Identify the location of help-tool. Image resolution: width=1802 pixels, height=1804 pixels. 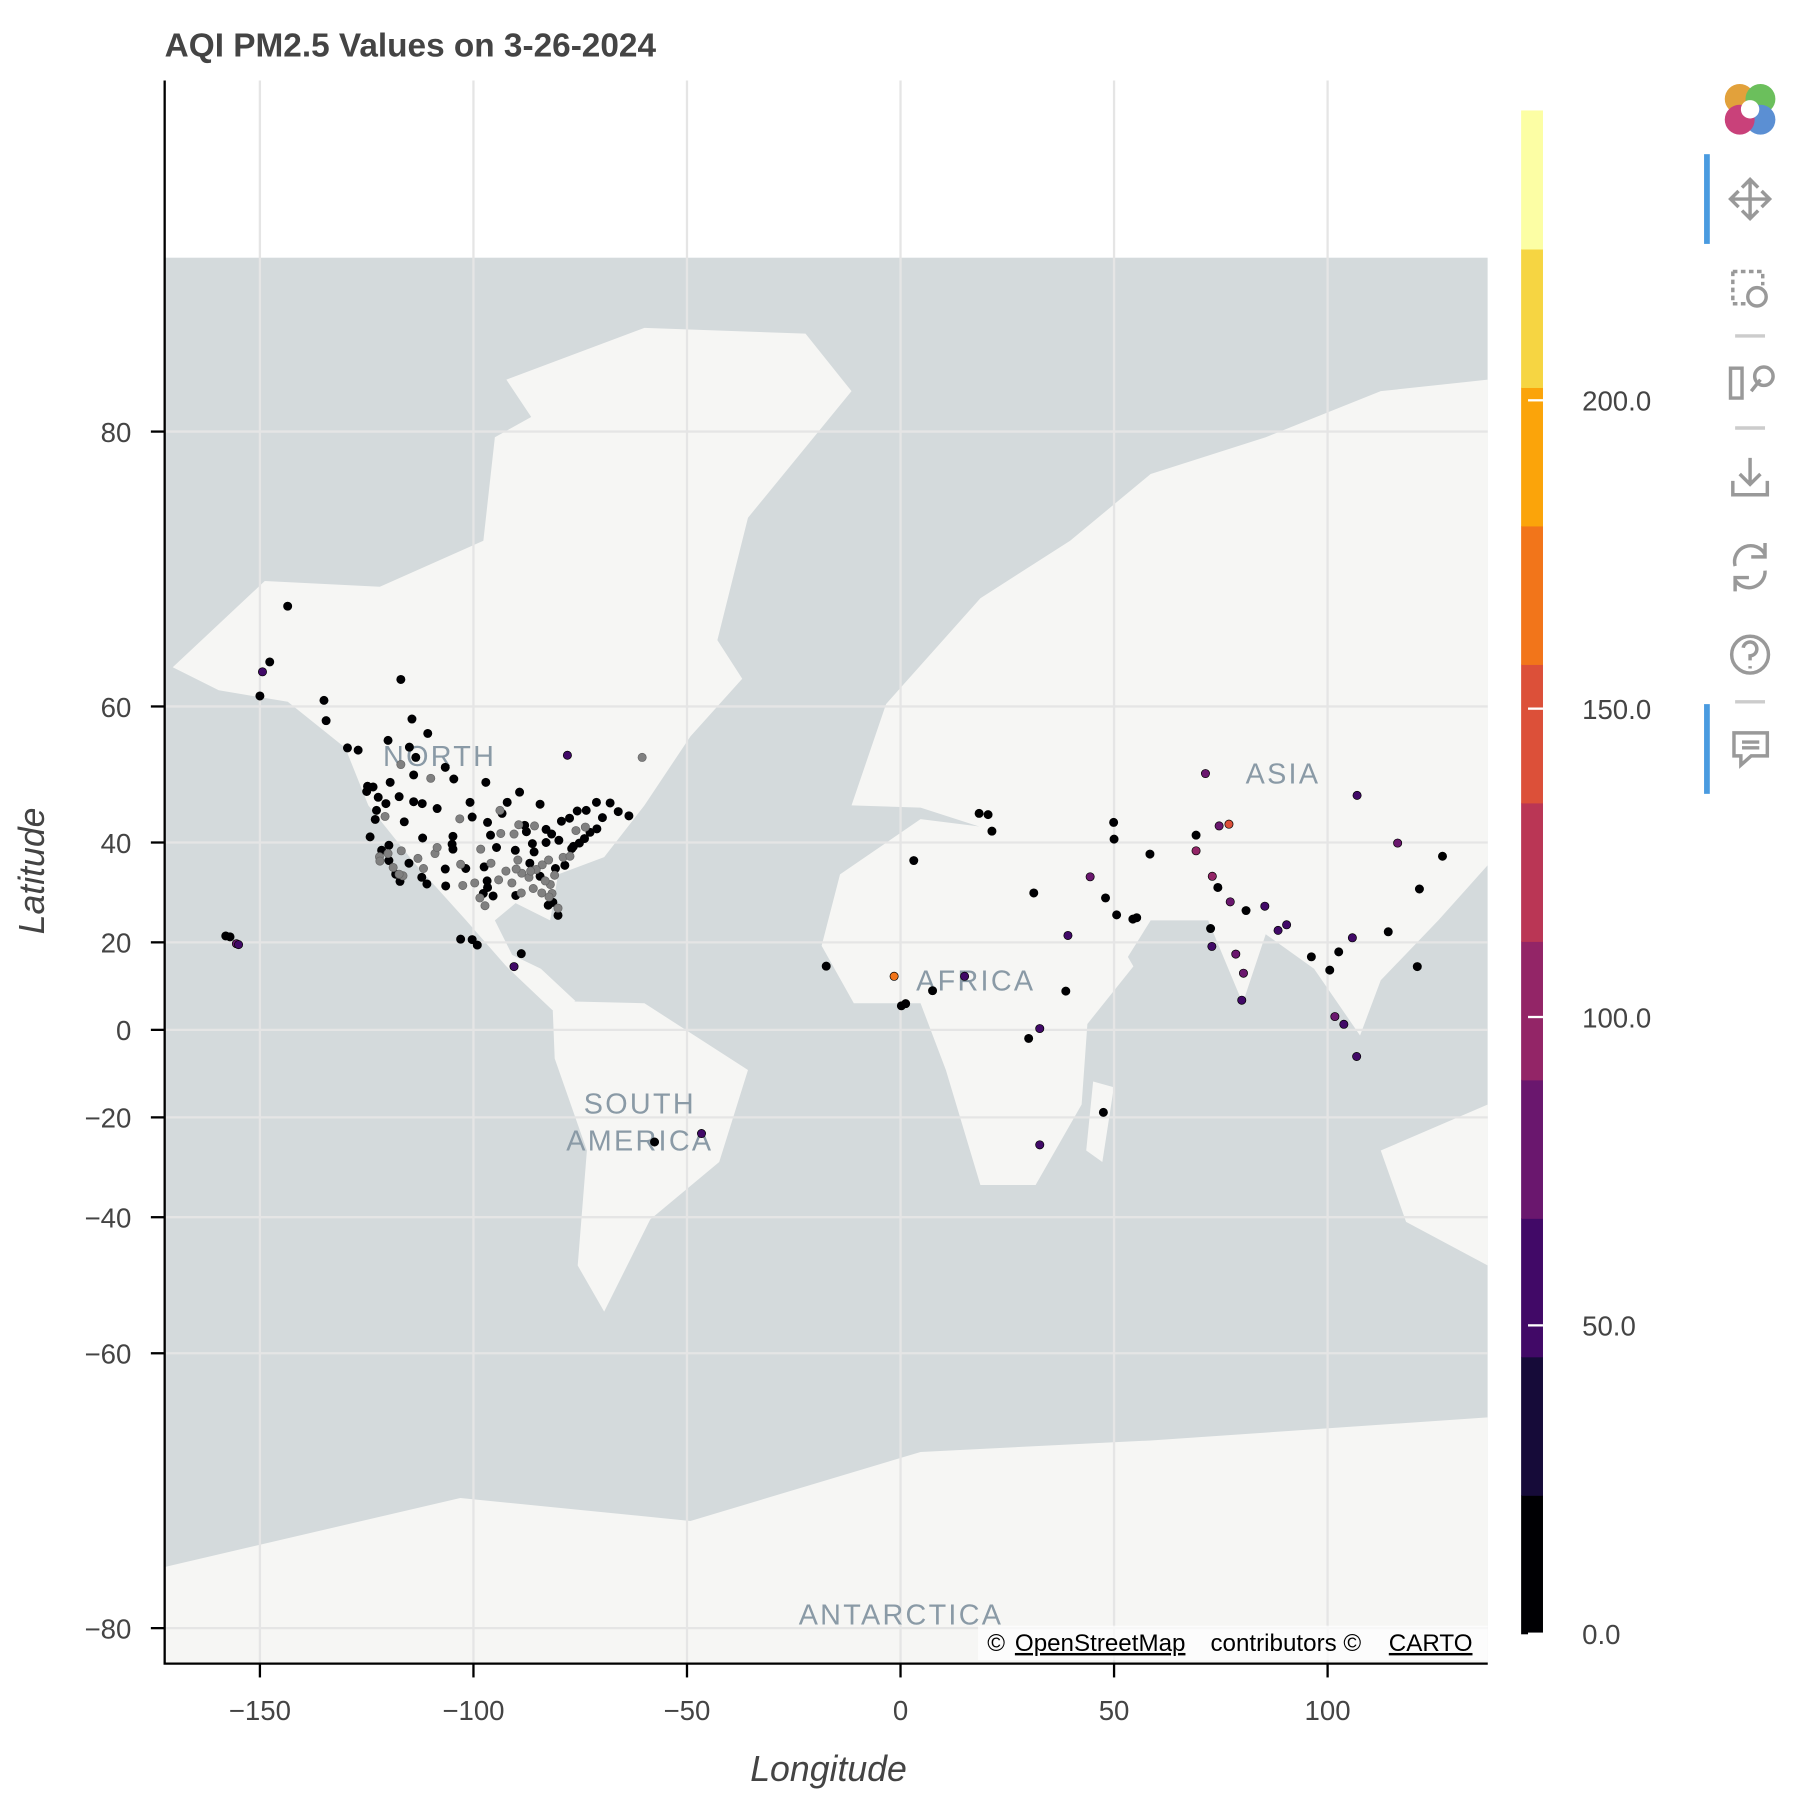
(1750, 654).